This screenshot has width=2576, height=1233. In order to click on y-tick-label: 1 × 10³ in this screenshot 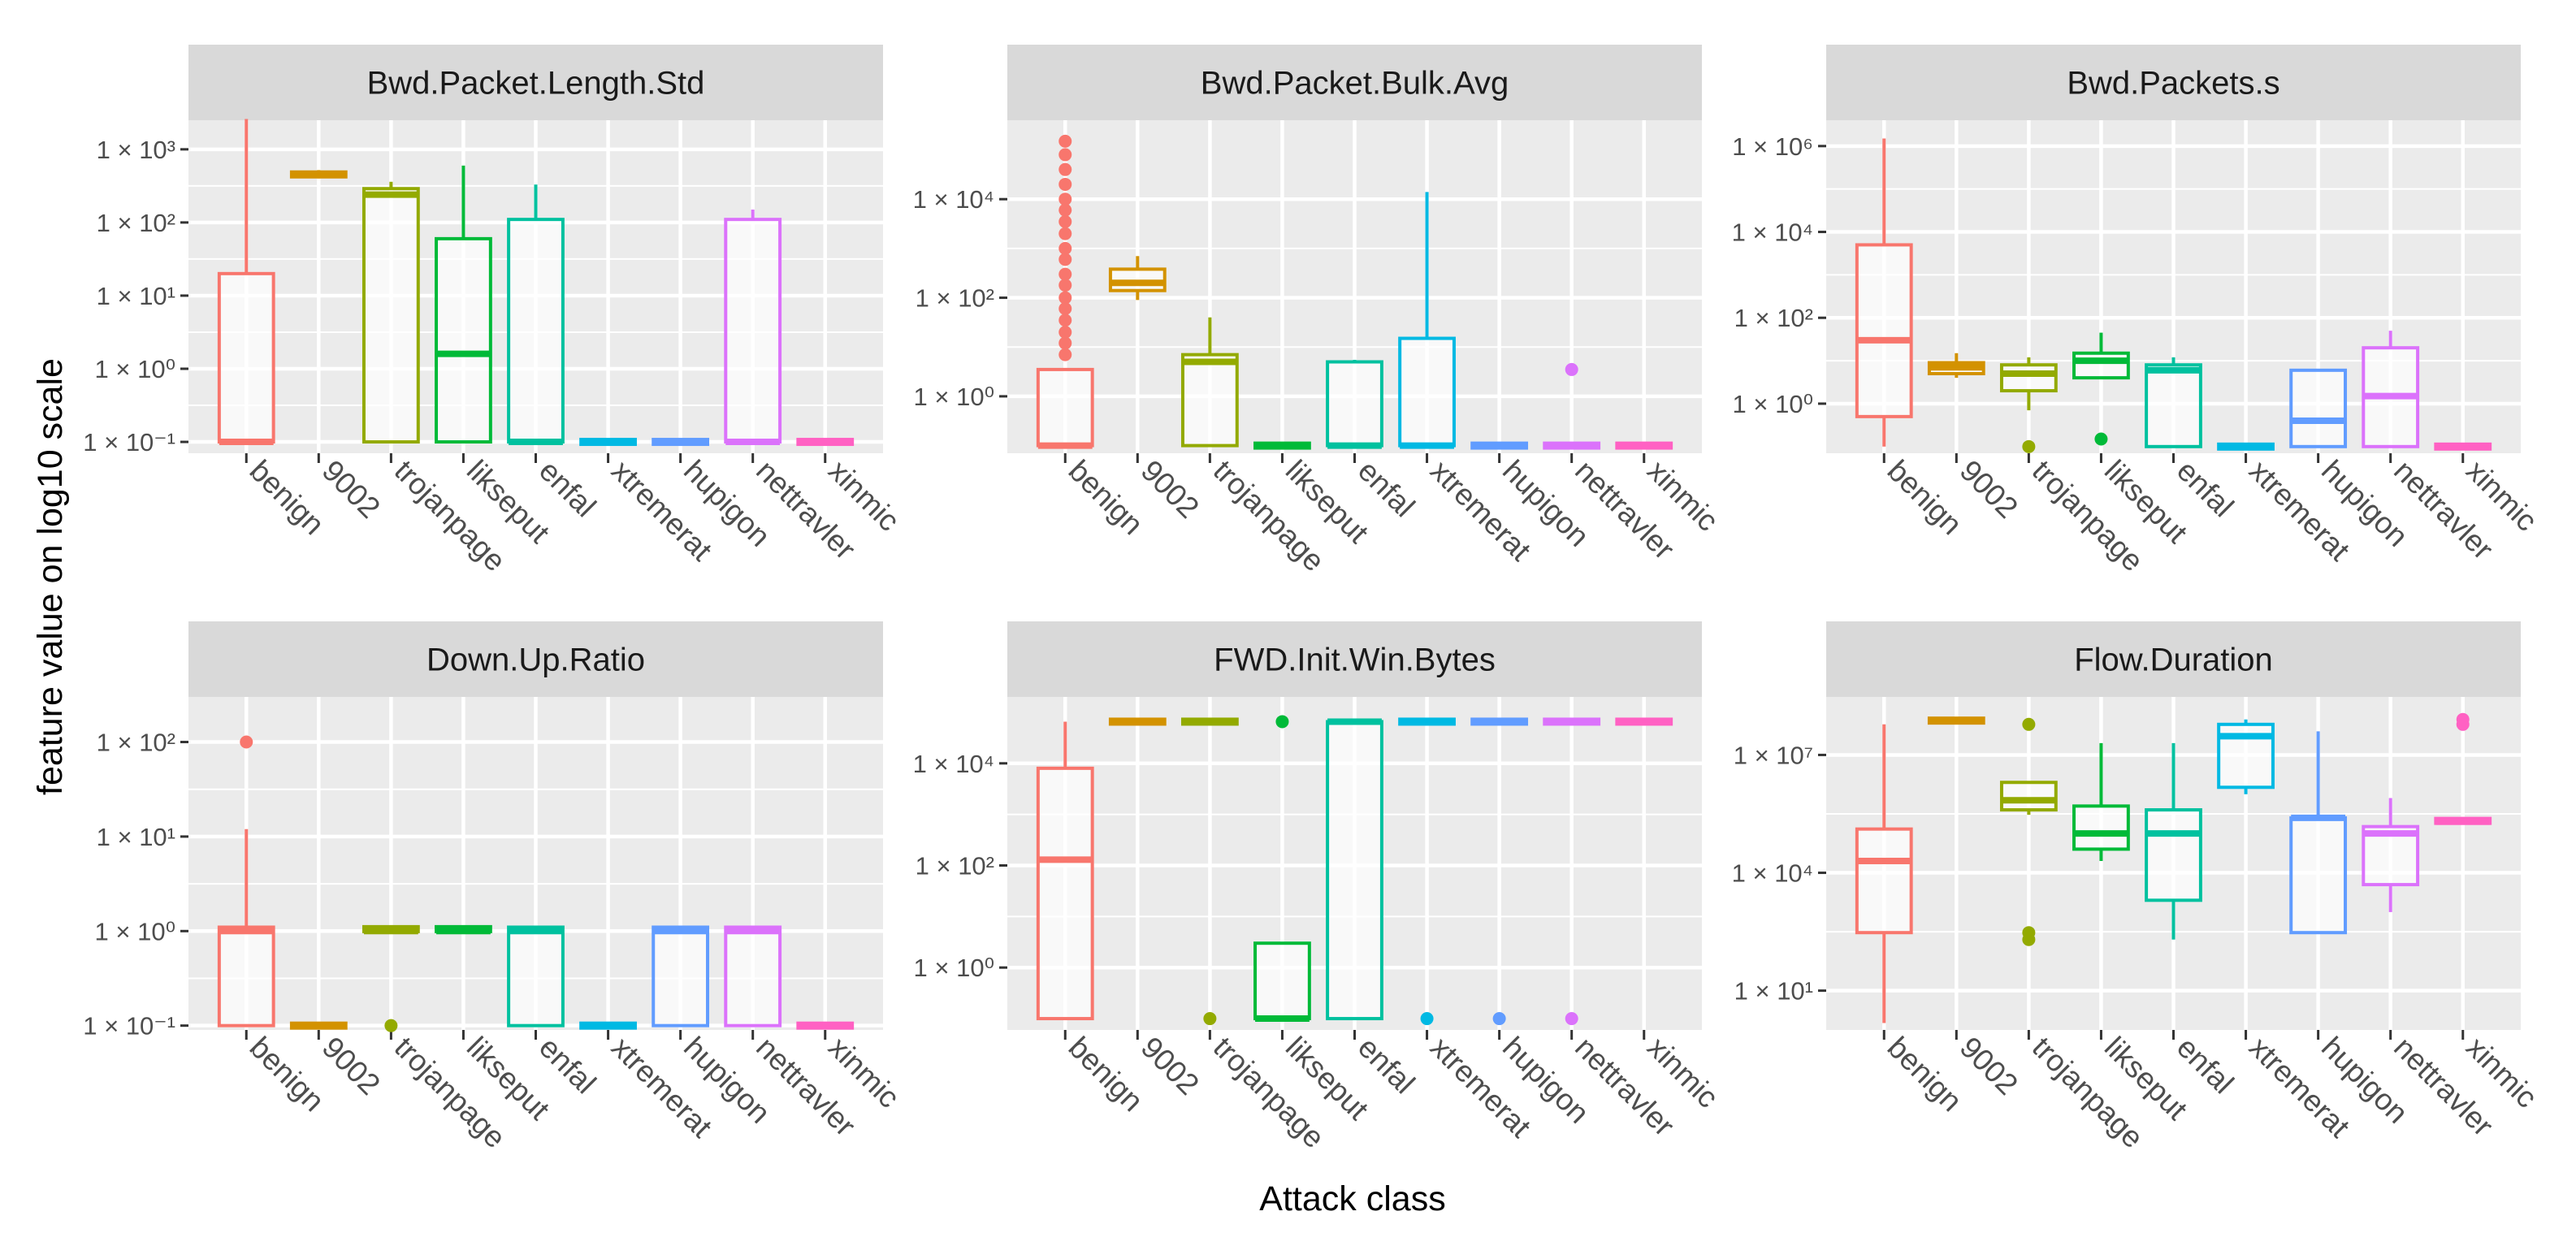, I will do `click(136, 150)`.